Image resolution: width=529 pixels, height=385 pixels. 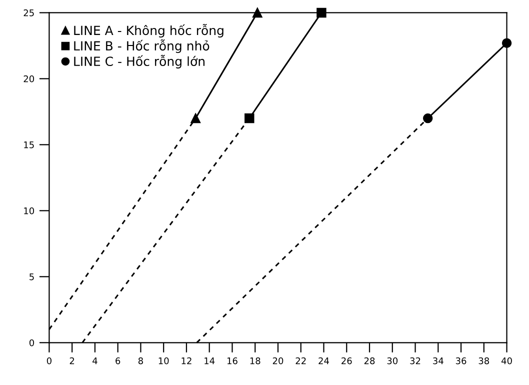 I want to click on x-tick-label: 40, so click(x=506, y=360).